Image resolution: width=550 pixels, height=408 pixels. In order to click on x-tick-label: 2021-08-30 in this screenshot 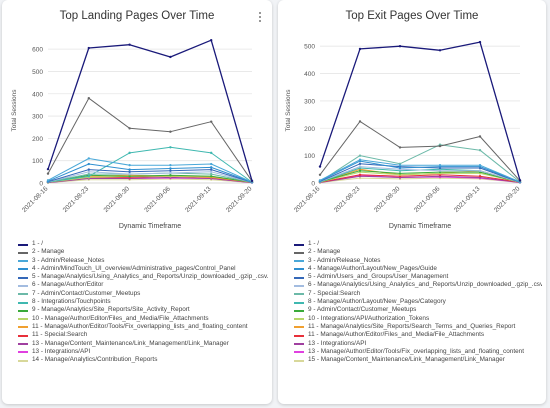, I will do `click(387, 199)`.